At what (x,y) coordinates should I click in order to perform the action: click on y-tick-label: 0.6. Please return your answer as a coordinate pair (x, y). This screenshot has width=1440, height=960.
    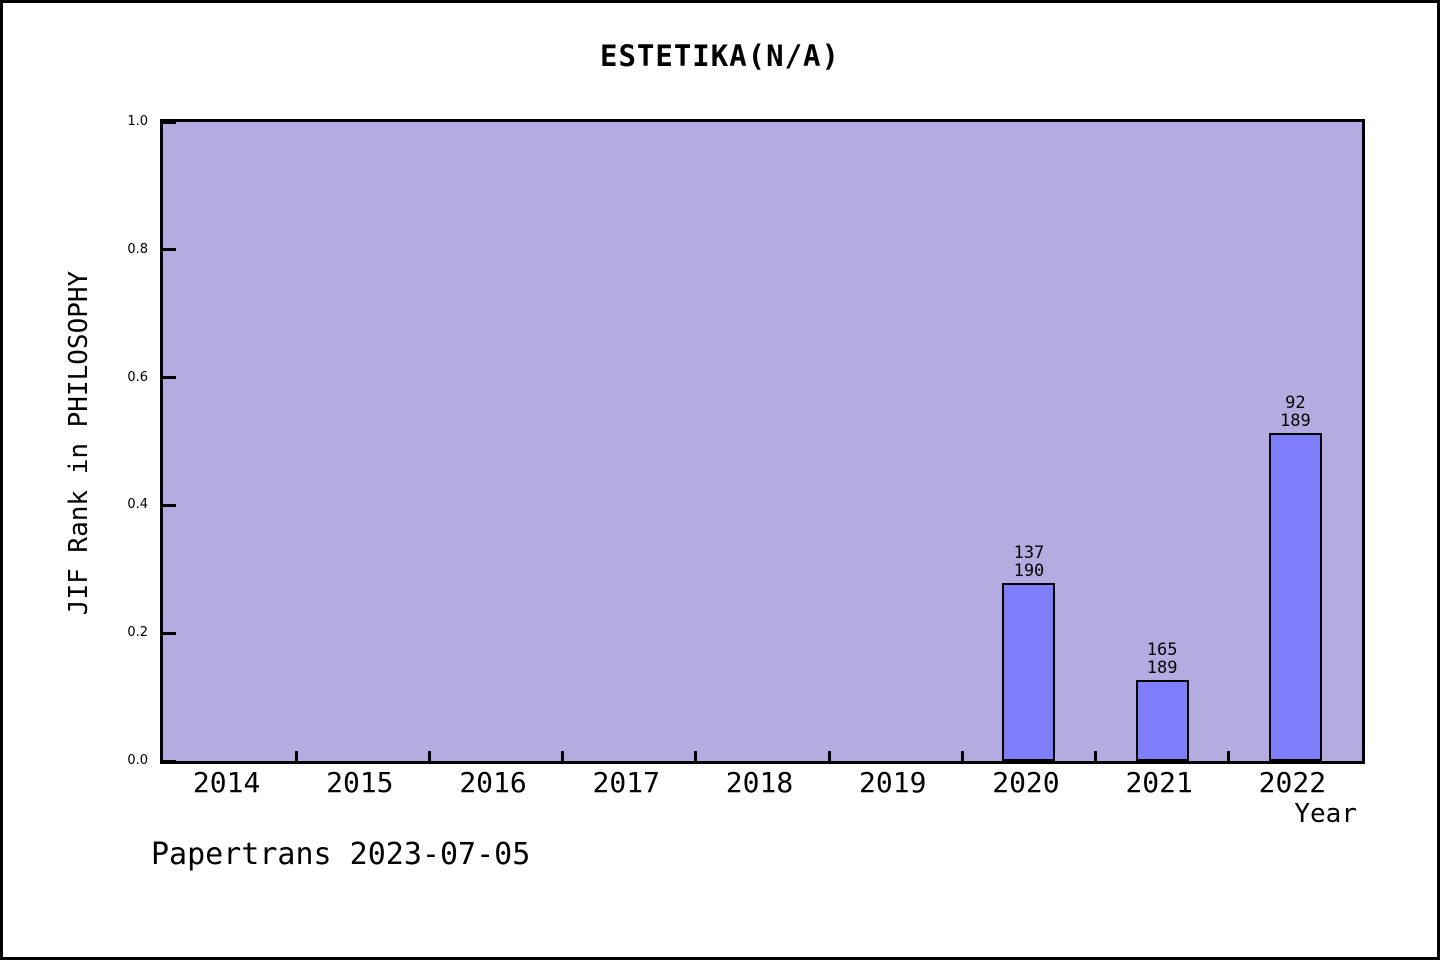
    Looking at the image, I should click on (137, 377).